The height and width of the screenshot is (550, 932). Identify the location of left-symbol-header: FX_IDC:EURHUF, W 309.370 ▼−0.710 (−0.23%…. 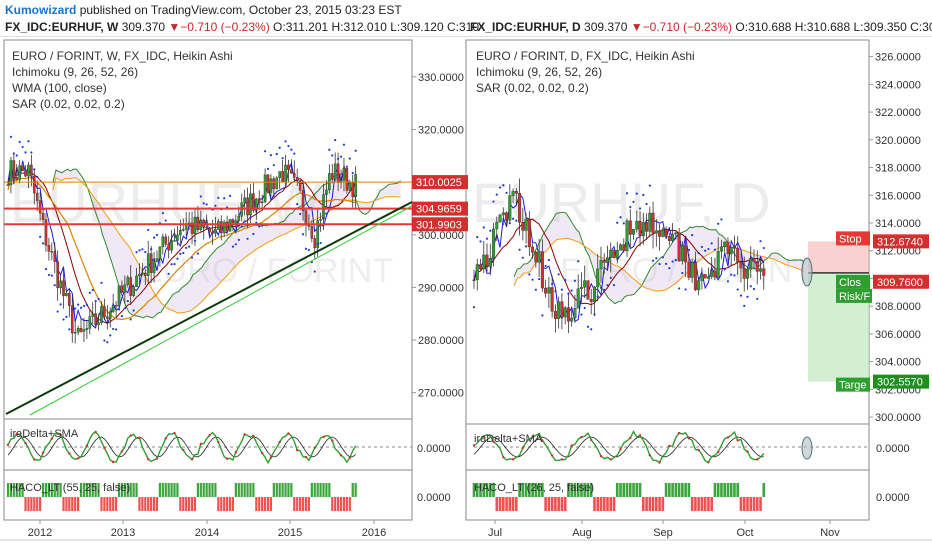
(242, 27).